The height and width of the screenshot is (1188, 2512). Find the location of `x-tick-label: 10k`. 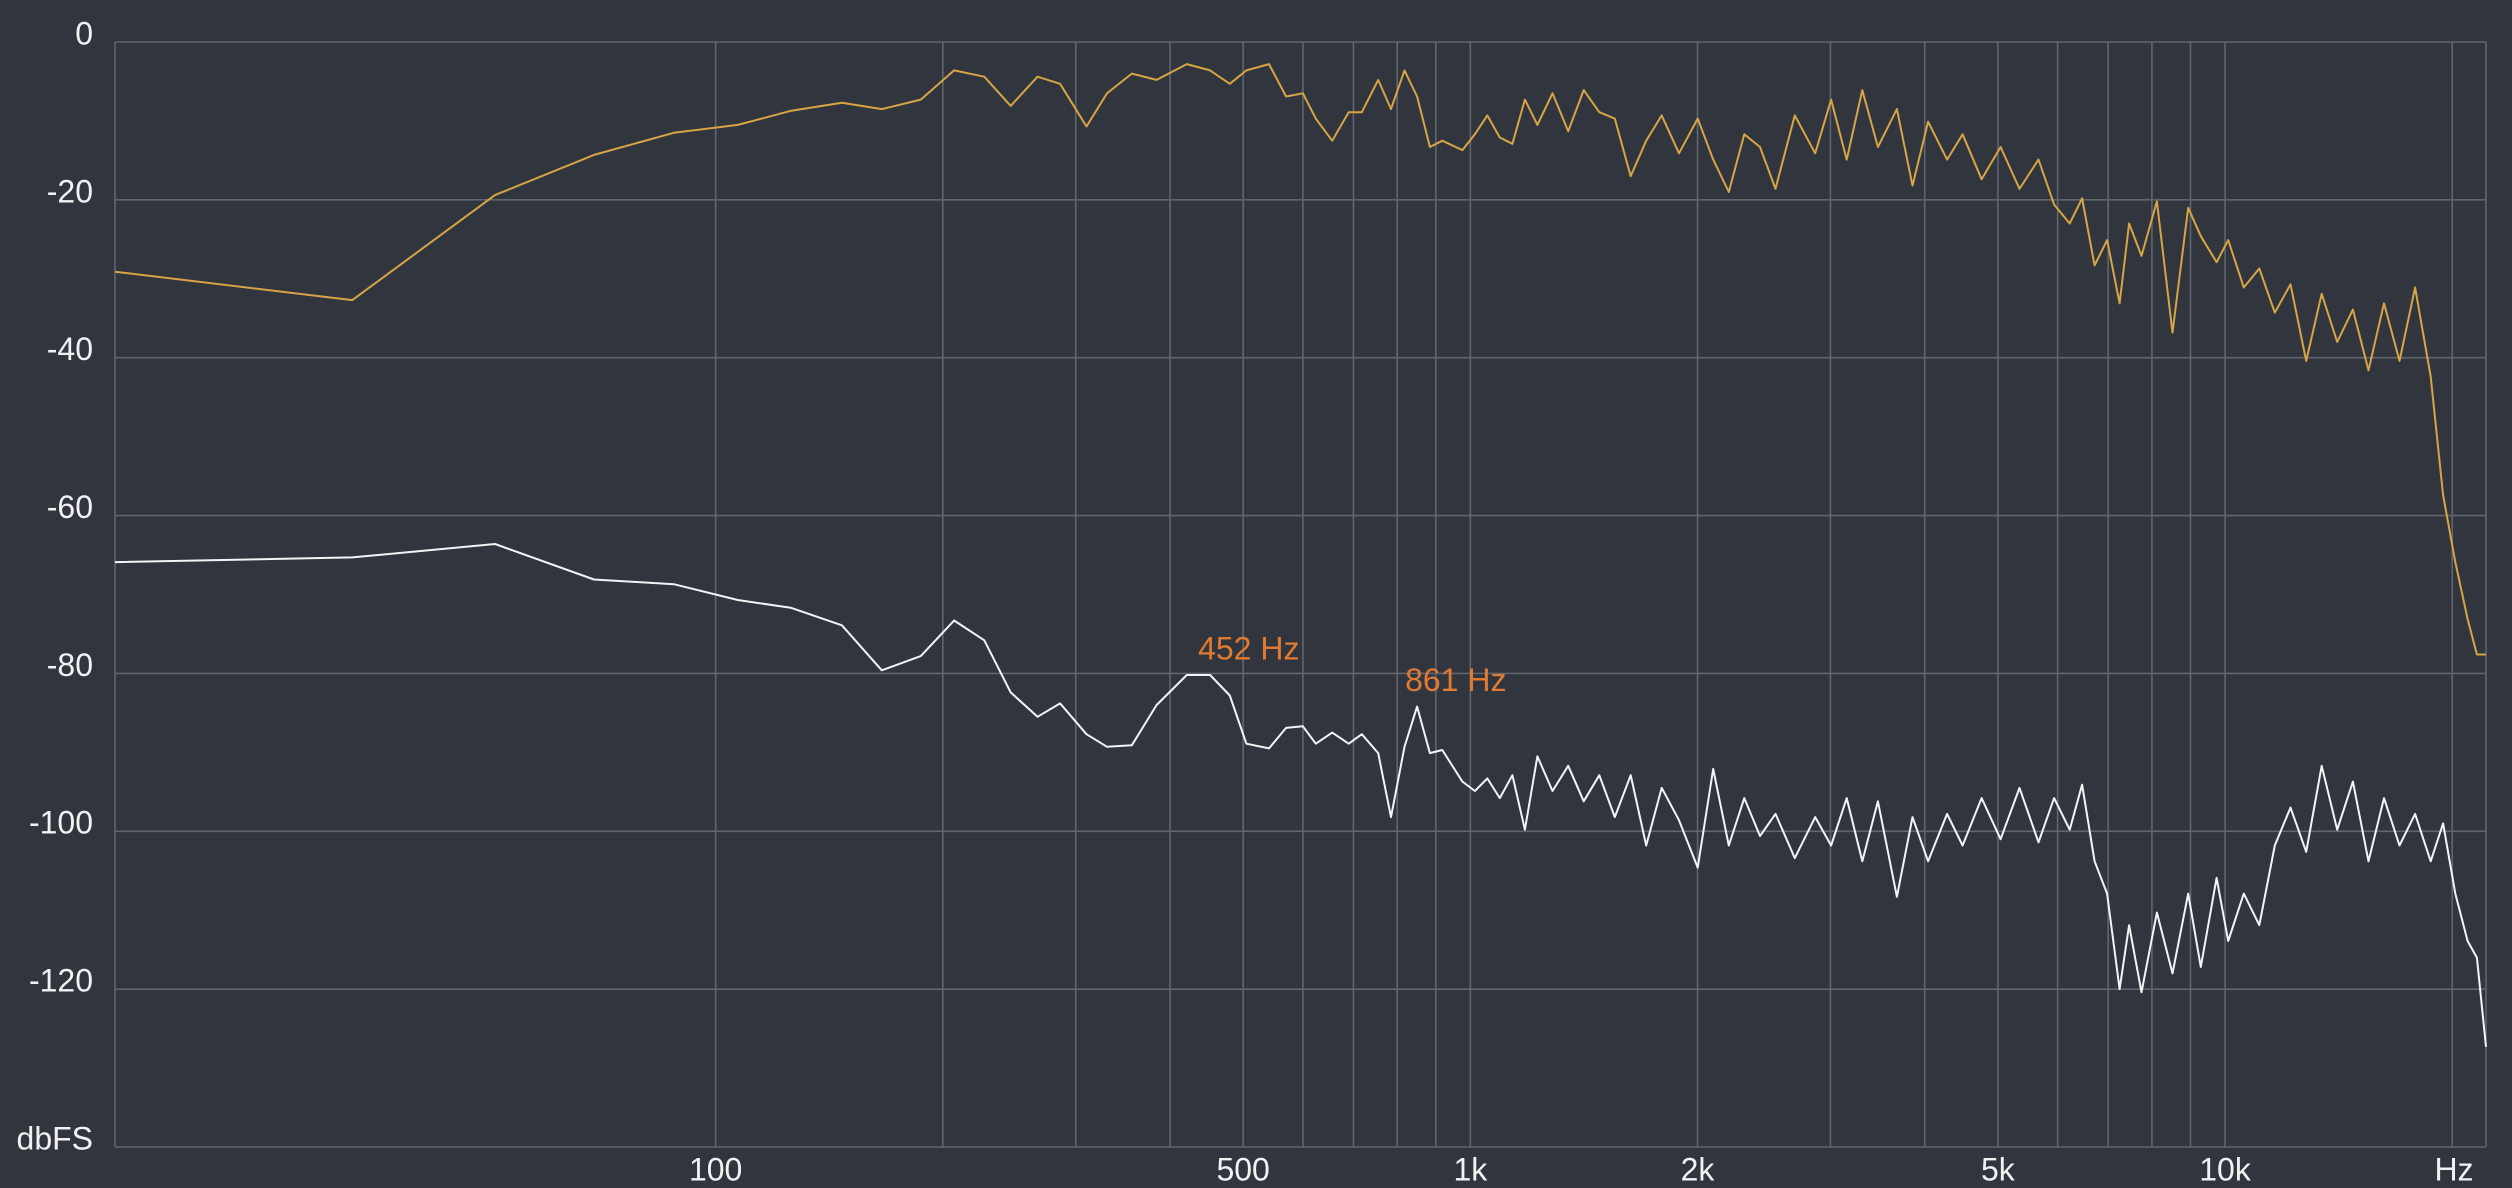

x-tick-label: 10k is located at coordinates (2225, 1169).